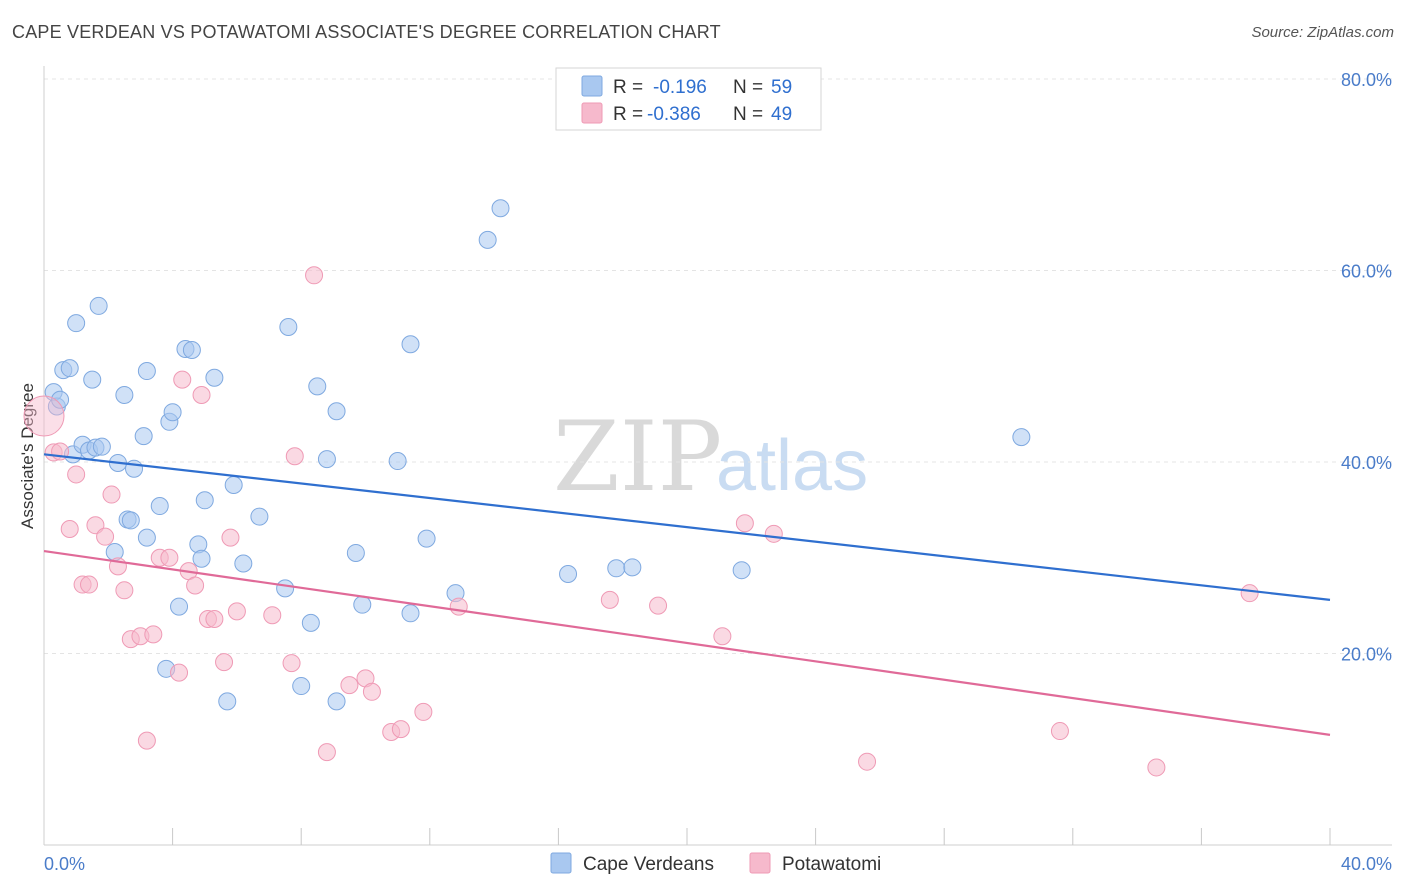 This screenshot has width=1406, height=892. I want to click on legend-n-label-2: N =, so click(748, 114).